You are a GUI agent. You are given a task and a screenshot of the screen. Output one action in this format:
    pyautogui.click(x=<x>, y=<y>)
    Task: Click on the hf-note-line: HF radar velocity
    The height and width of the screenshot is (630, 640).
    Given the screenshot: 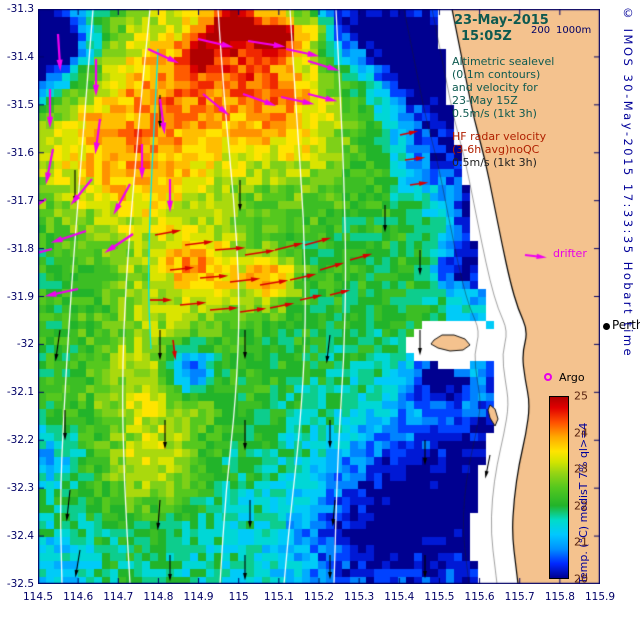 What is the action you would take?
    pyautogui.click(x=499, y=136)
    